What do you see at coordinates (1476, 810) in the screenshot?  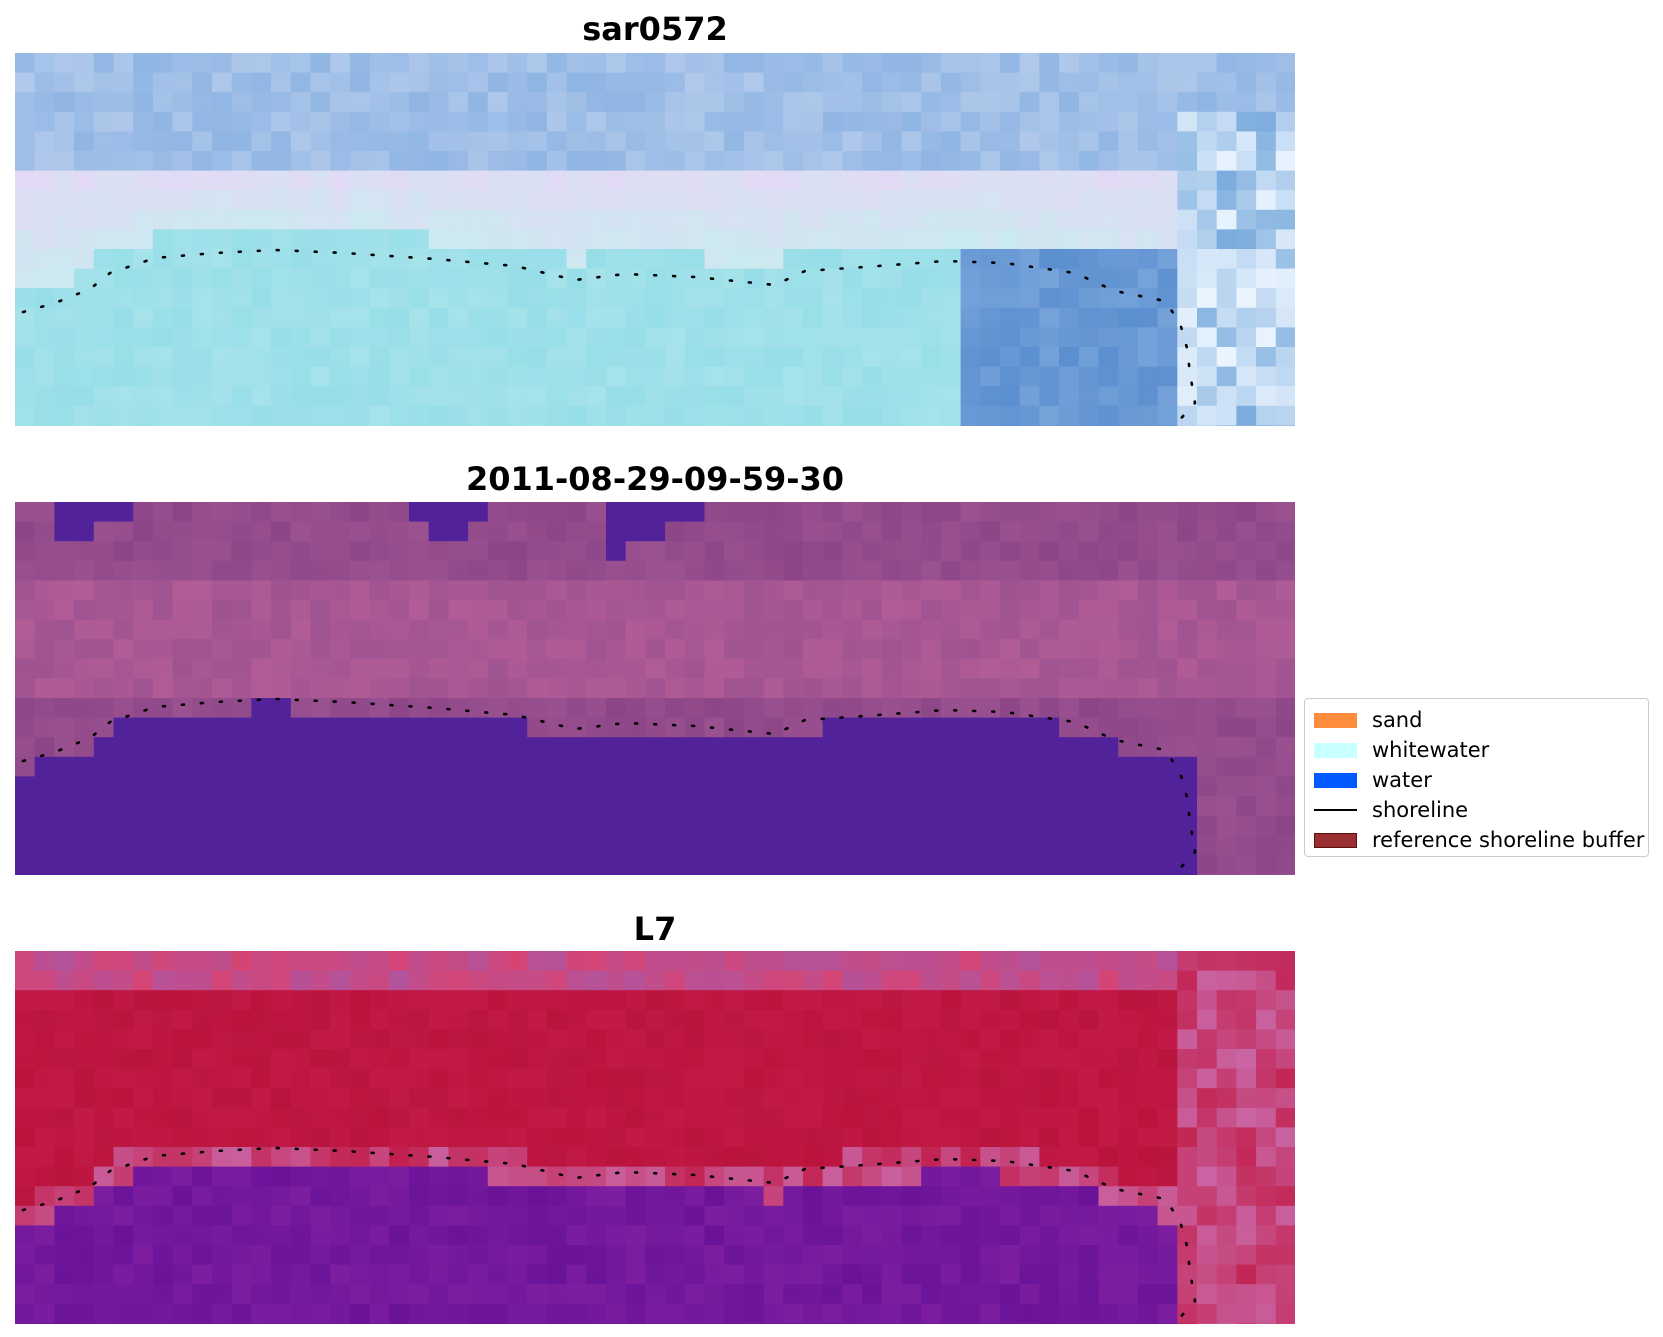 I see `legend-item-shoreline: shoreline` at bounding box center [1476, 810].